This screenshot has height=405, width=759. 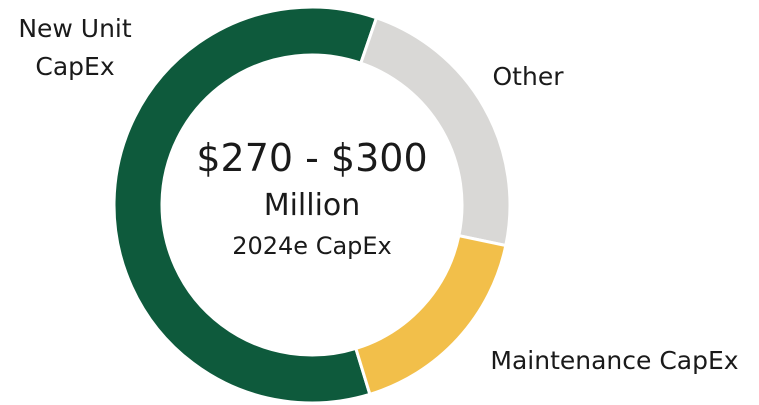 I want to click on center-caption: 2024e CapEx, so click(x=312, y=246).